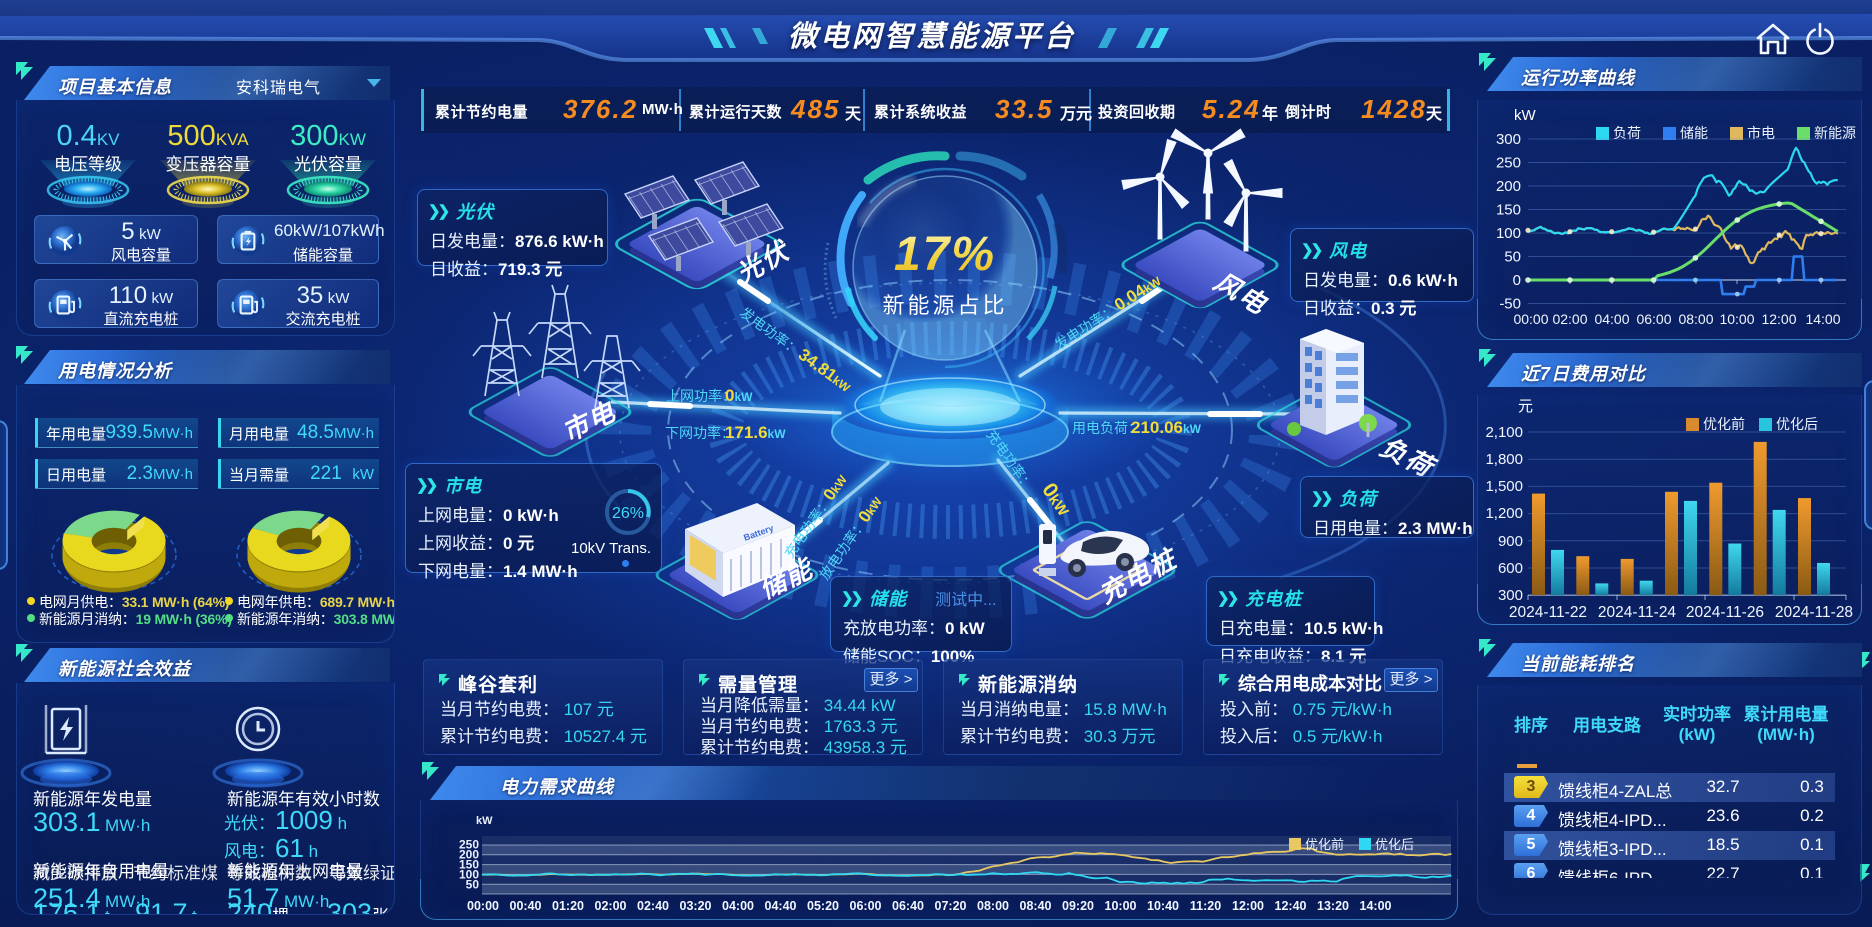  What do you see at coordinates (908, 906) in the screenshot?
I see `svg-text: 06:40` at bounding box center [908, 906].